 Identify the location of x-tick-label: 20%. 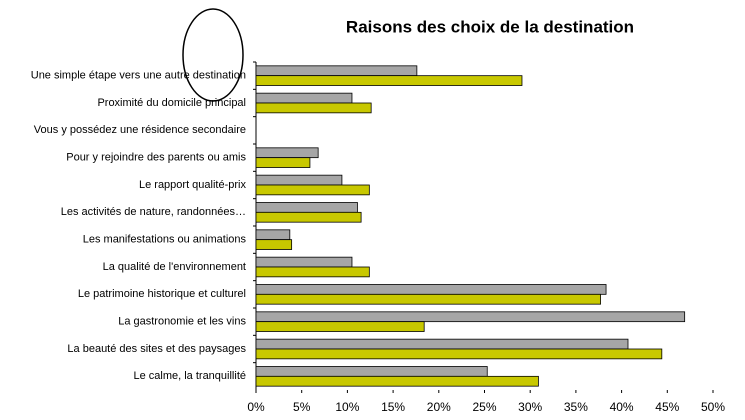
(439, 407).